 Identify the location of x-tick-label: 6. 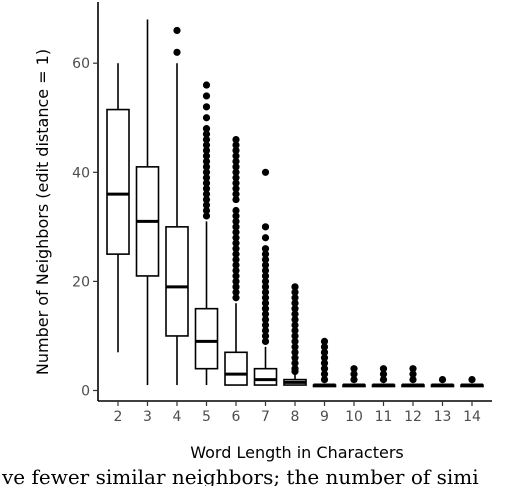
(236, 417).